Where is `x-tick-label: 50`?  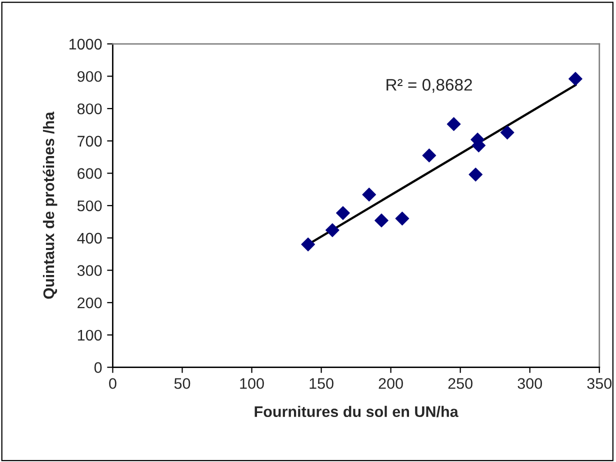 x-tick-label: 50 is located at coordinates (182, 383).